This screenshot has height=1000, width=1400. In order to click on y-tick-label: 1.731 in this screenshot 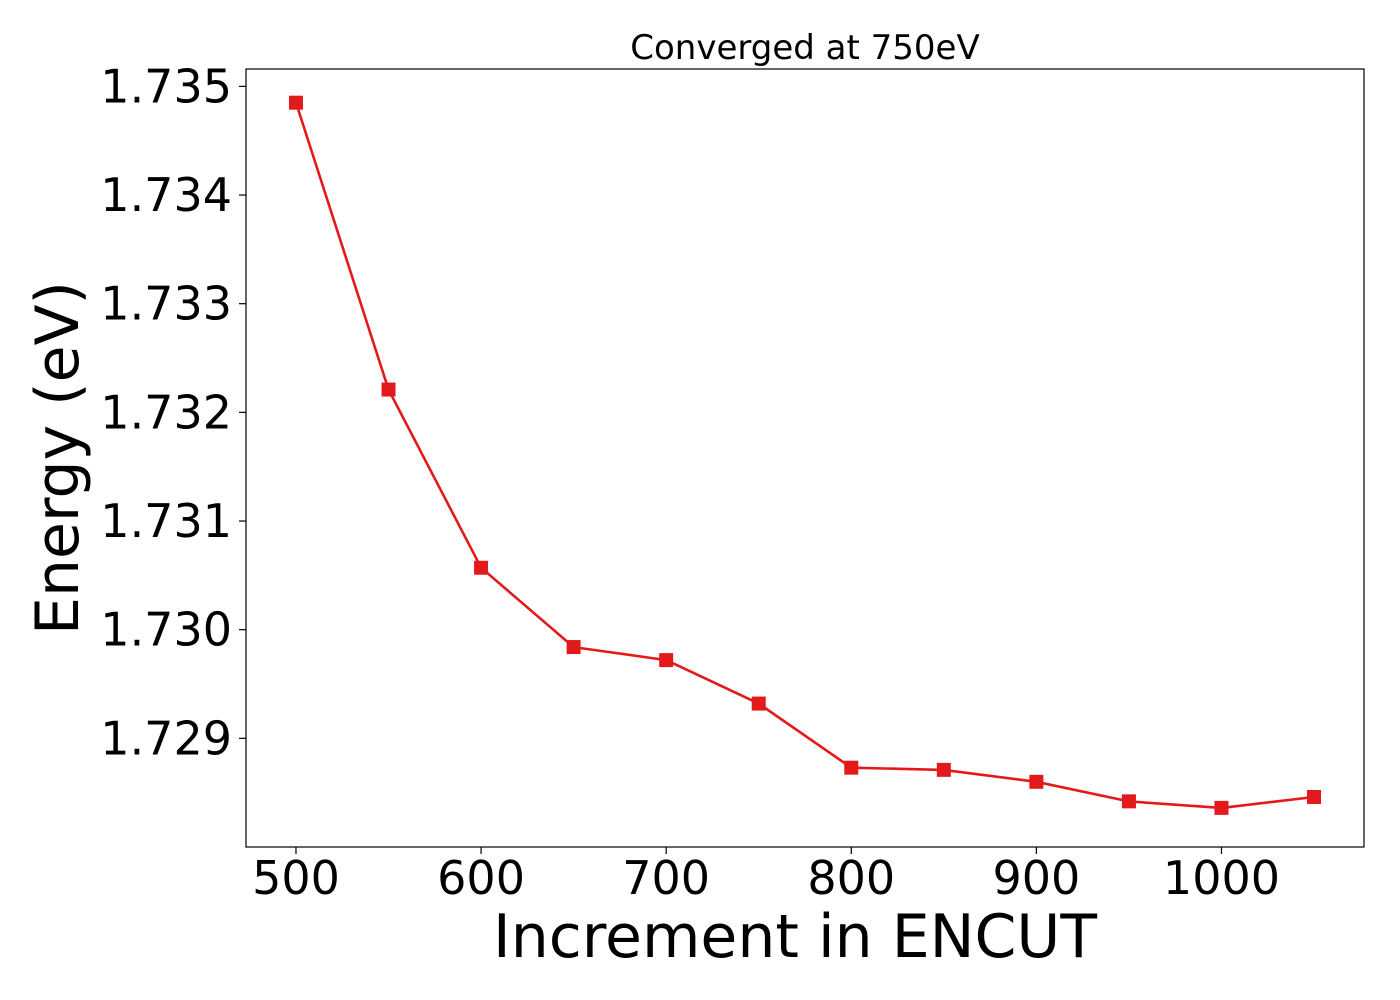, I will do `click(166, 521)`.